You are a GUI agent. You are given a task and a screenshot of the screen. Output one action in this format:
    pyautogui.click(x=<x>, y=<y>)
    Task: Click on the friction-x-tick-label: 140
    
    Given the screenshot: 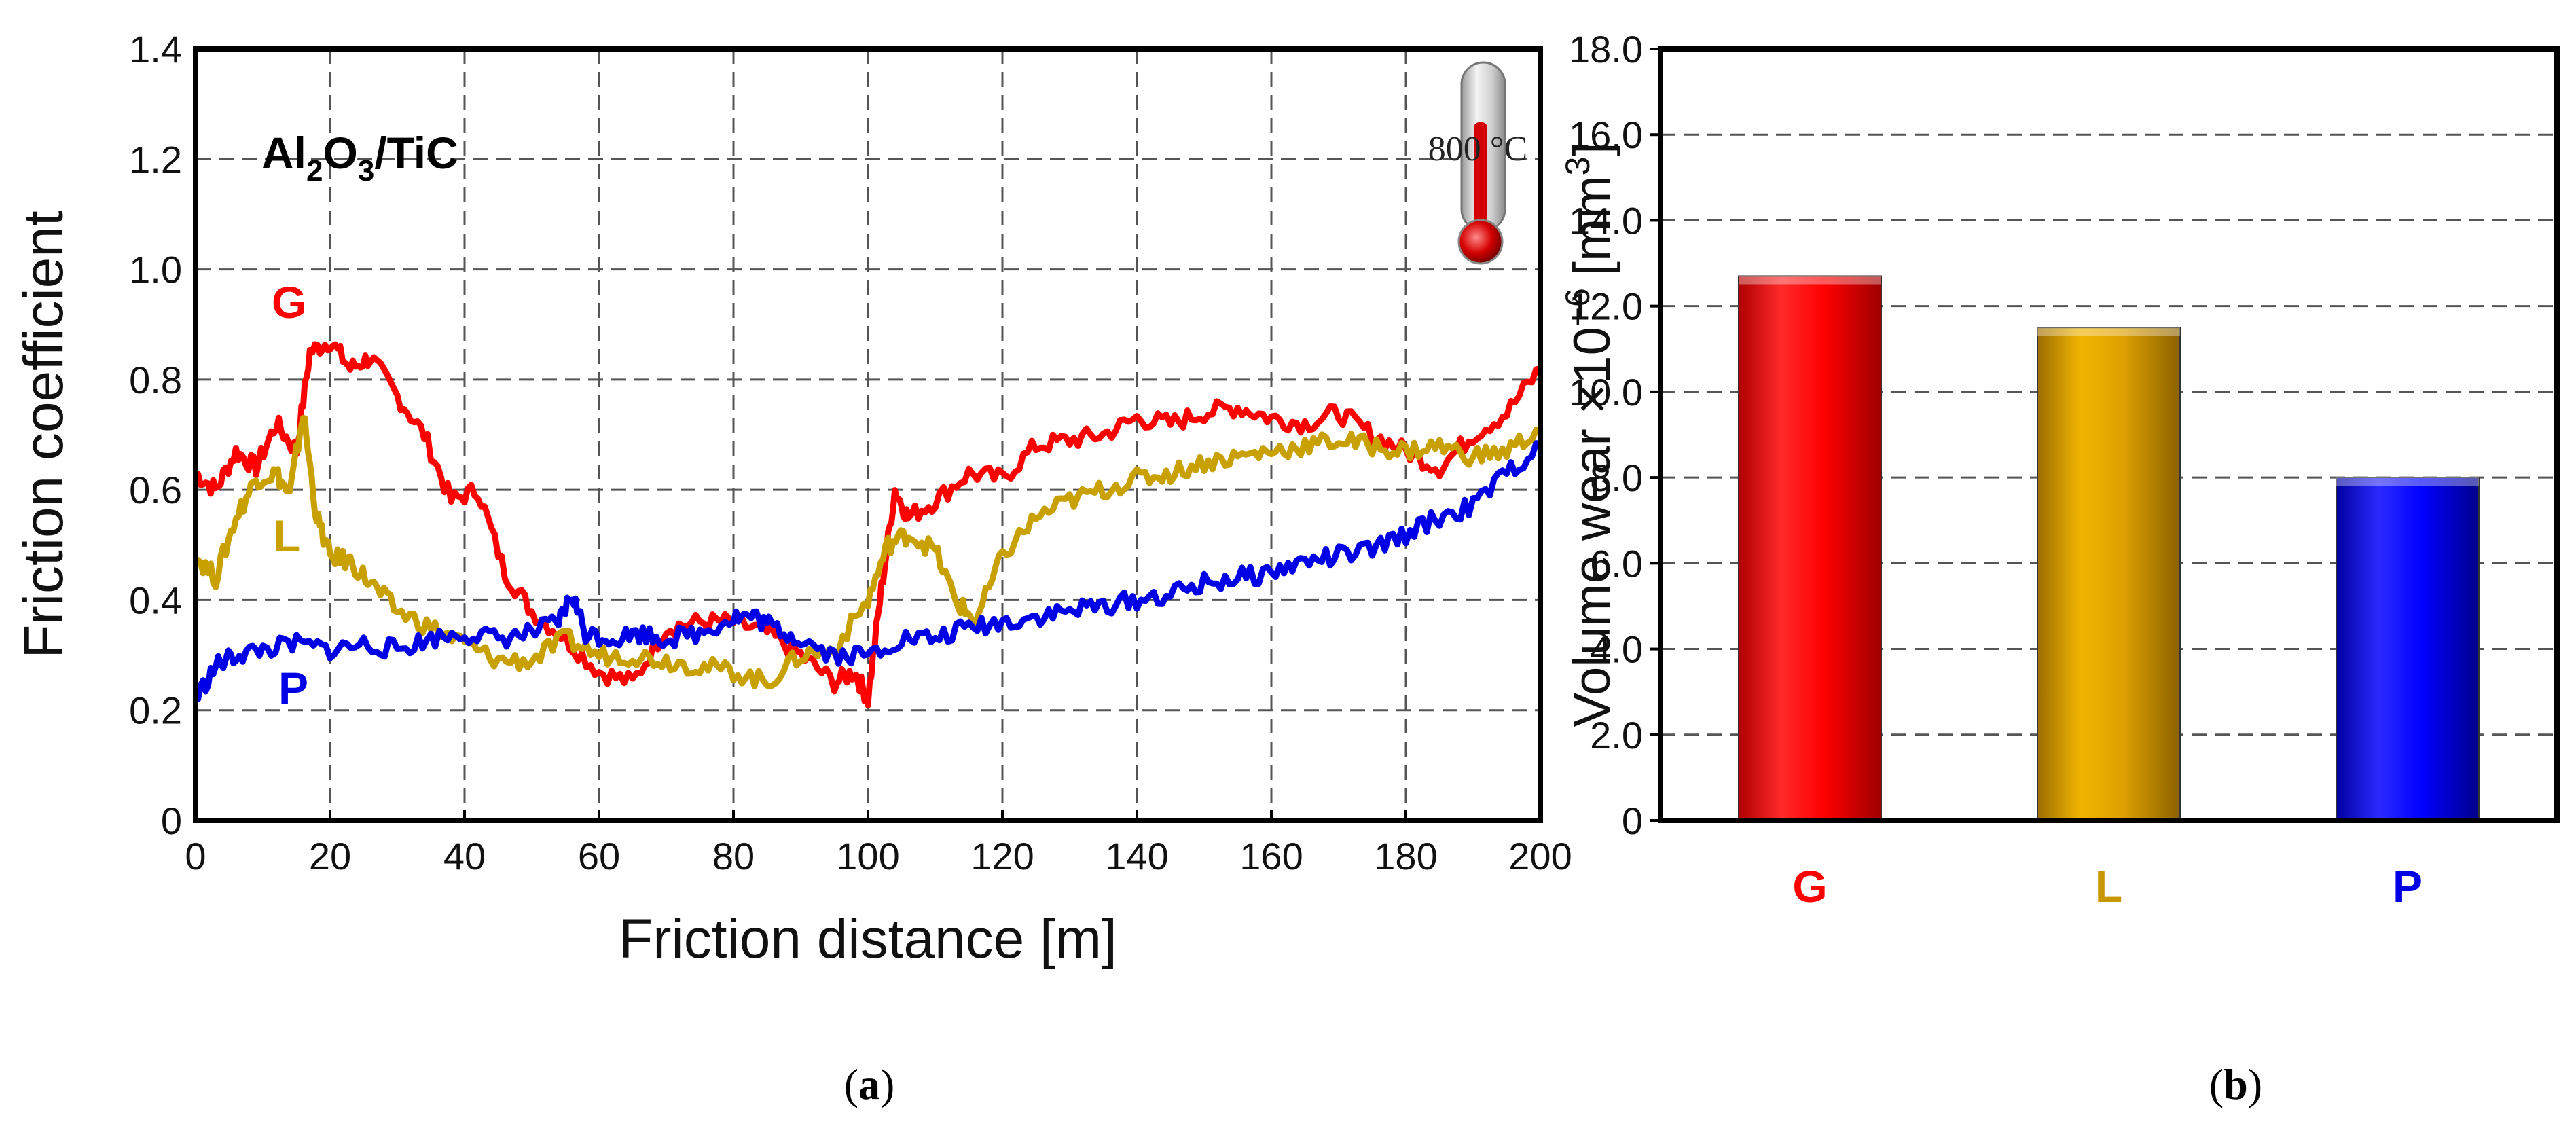 What is the action you would take?
    pyautogui.click(x=1136, y=856)
    